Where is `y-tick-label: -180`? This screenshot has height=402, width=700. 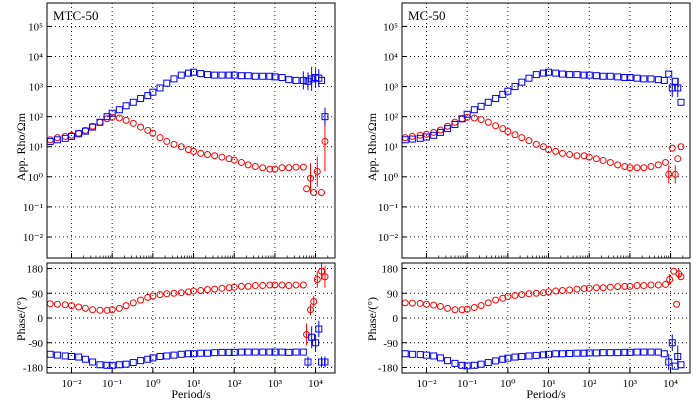
y-tick-label: -180 is located at coordinates (33, 369).